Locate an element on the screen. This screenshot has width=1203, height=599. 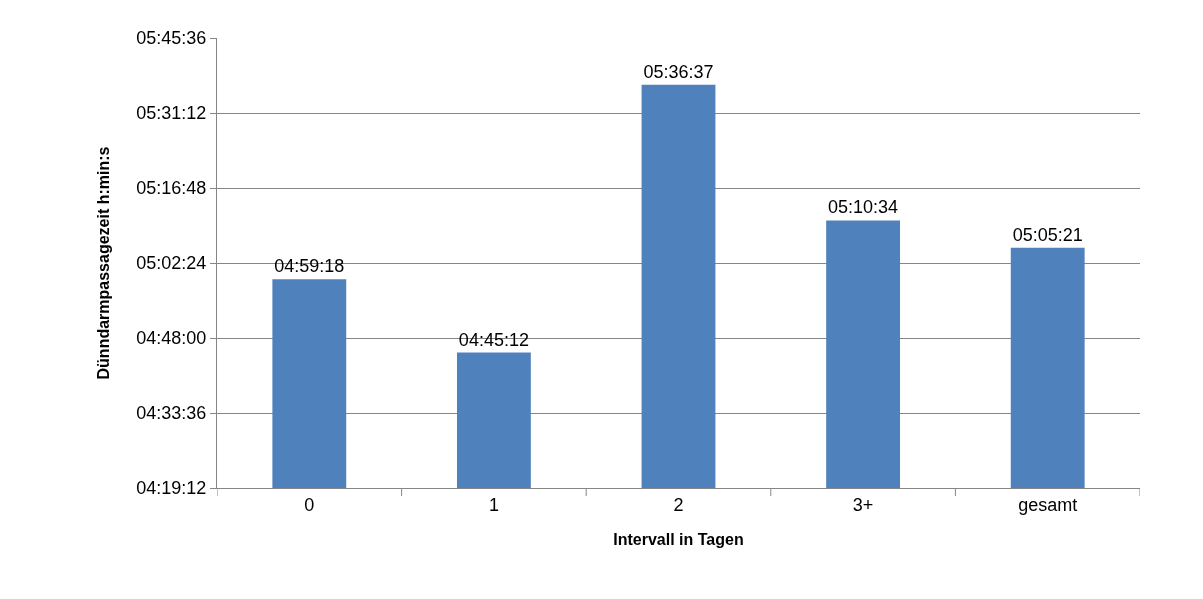
y-tick-label: 05:45:36 is located at coordinates (171, 38).